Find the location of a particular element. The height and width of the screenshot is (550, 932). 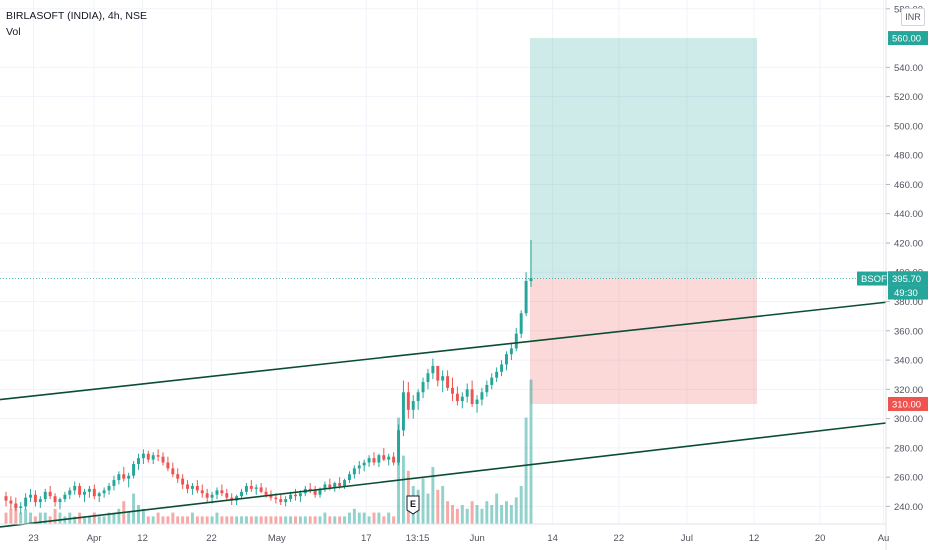

x-tick-label: 17 is located at coordinates (366, 538).